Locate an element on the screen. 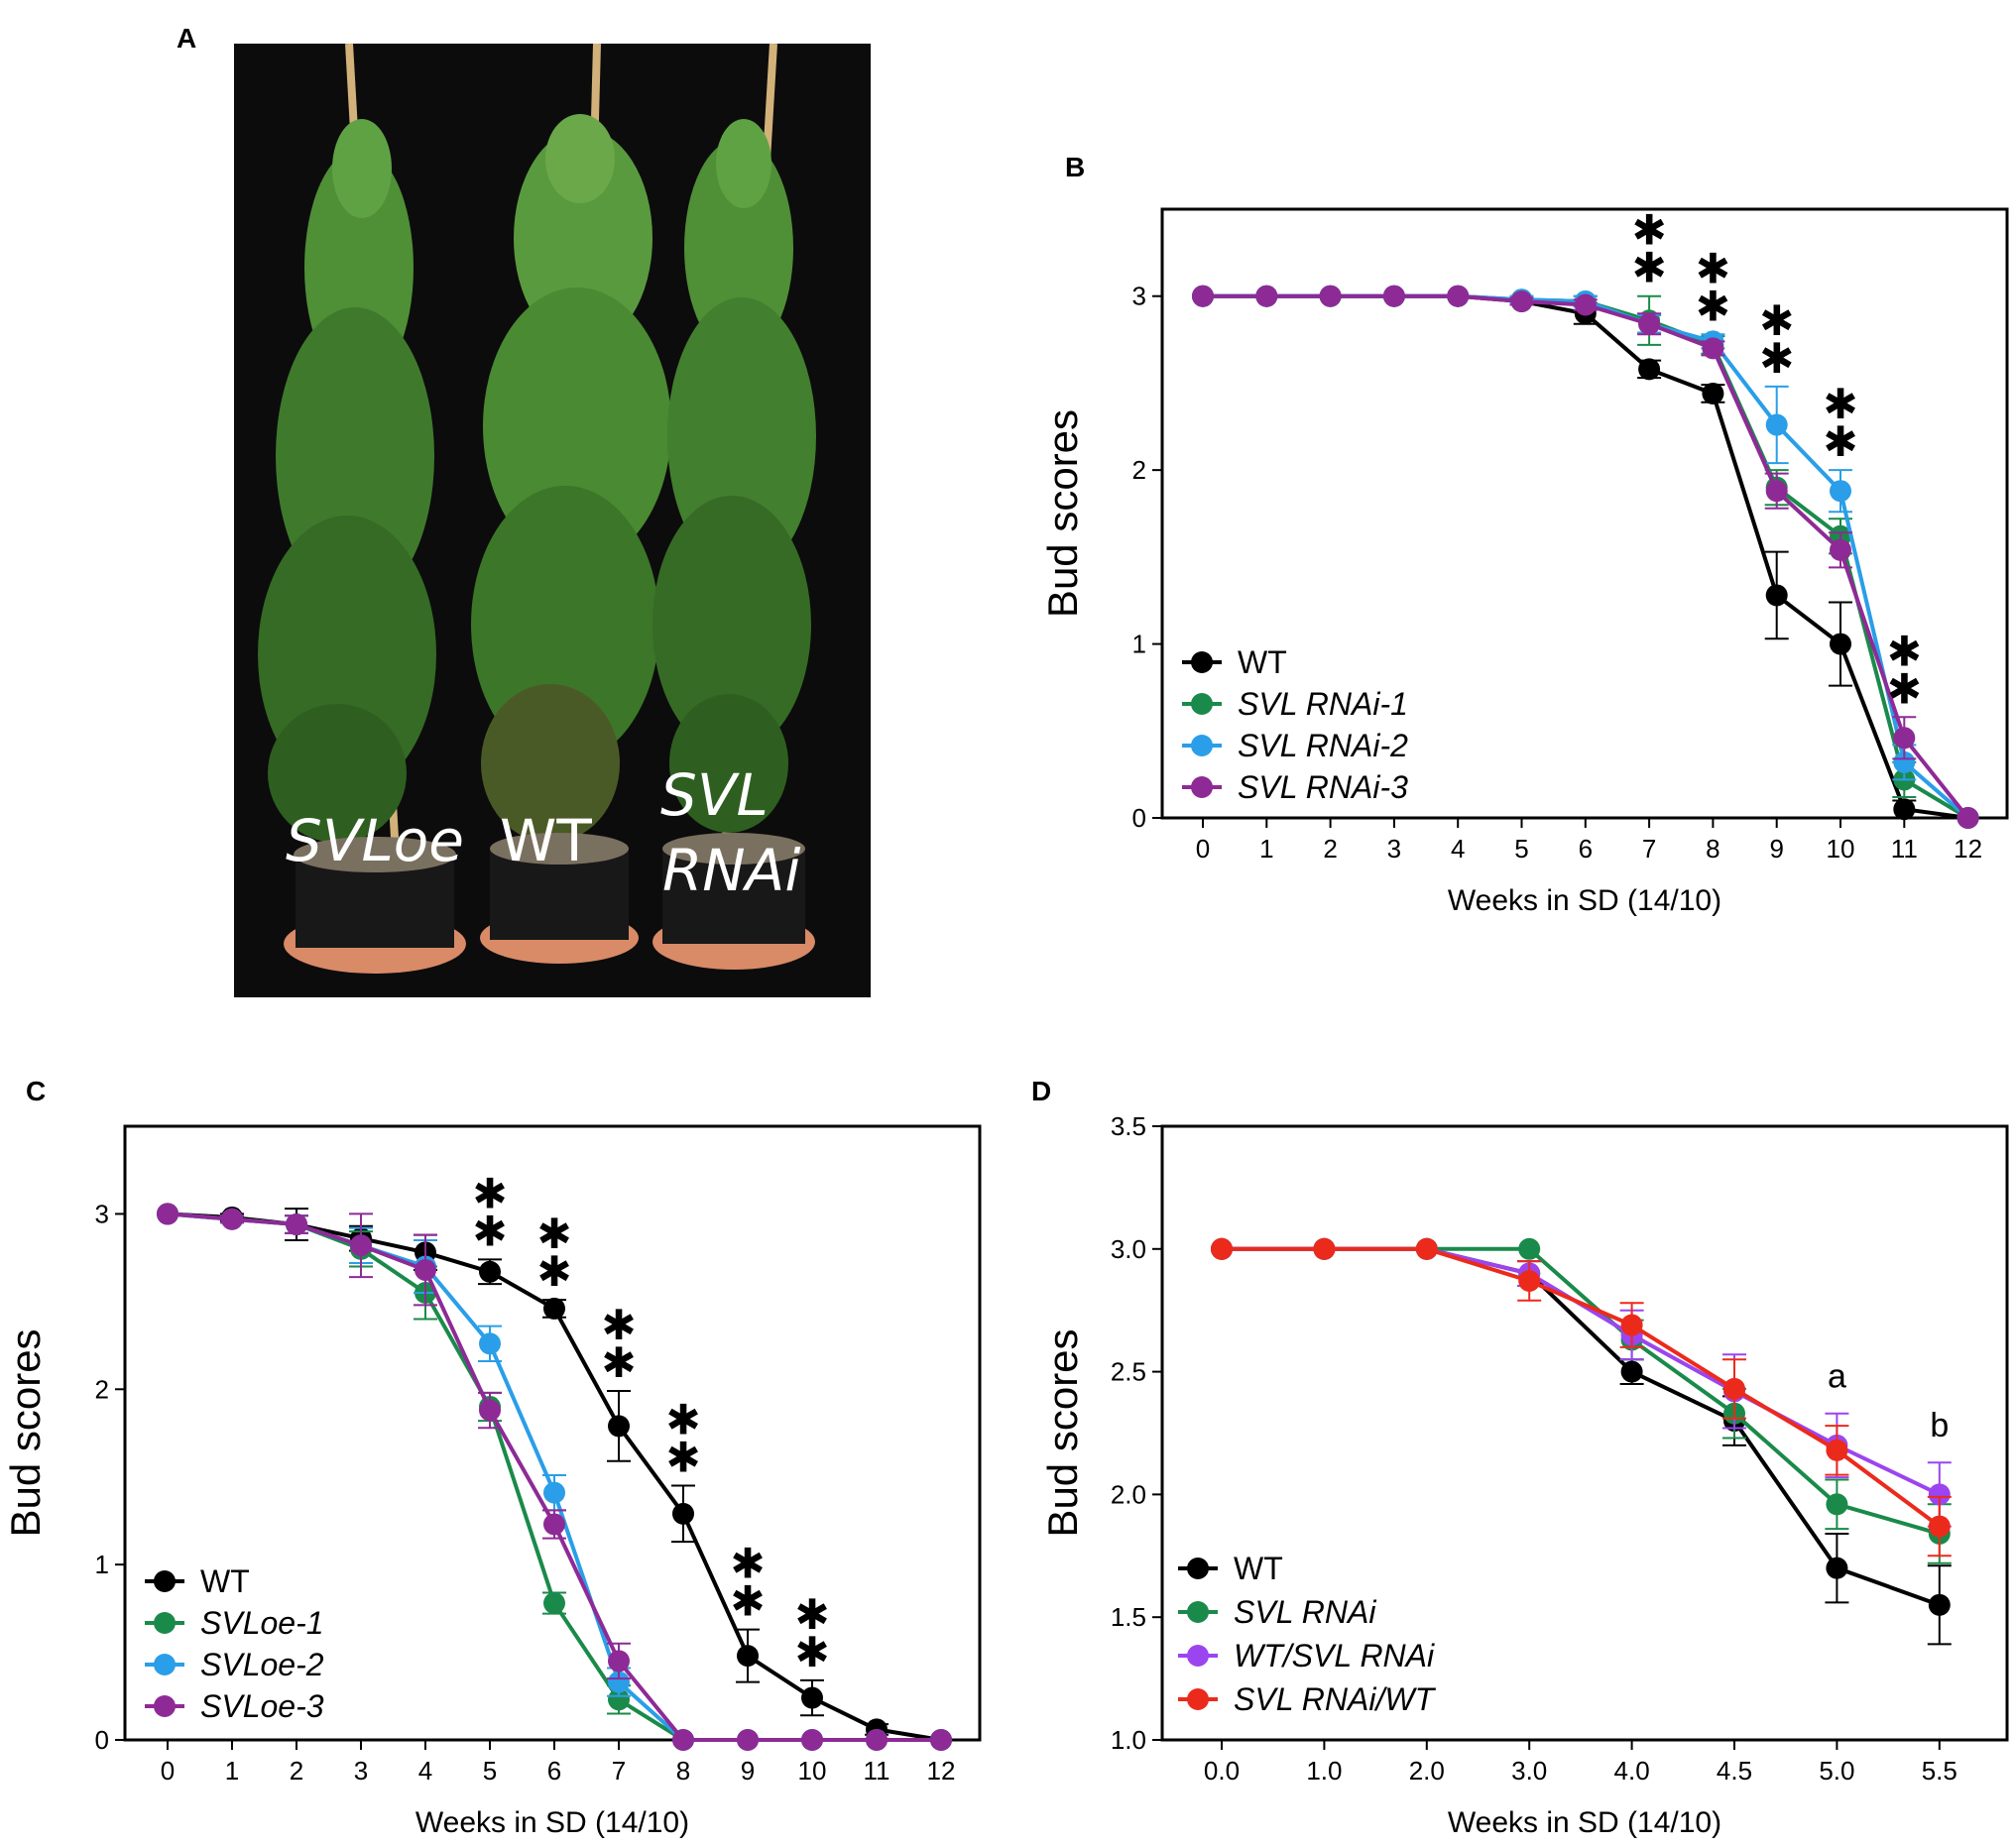 Image resolution: width=2016 pixels, height=1846 pixels. x-tick-label: 11 is located at coordinates (1905, 849).